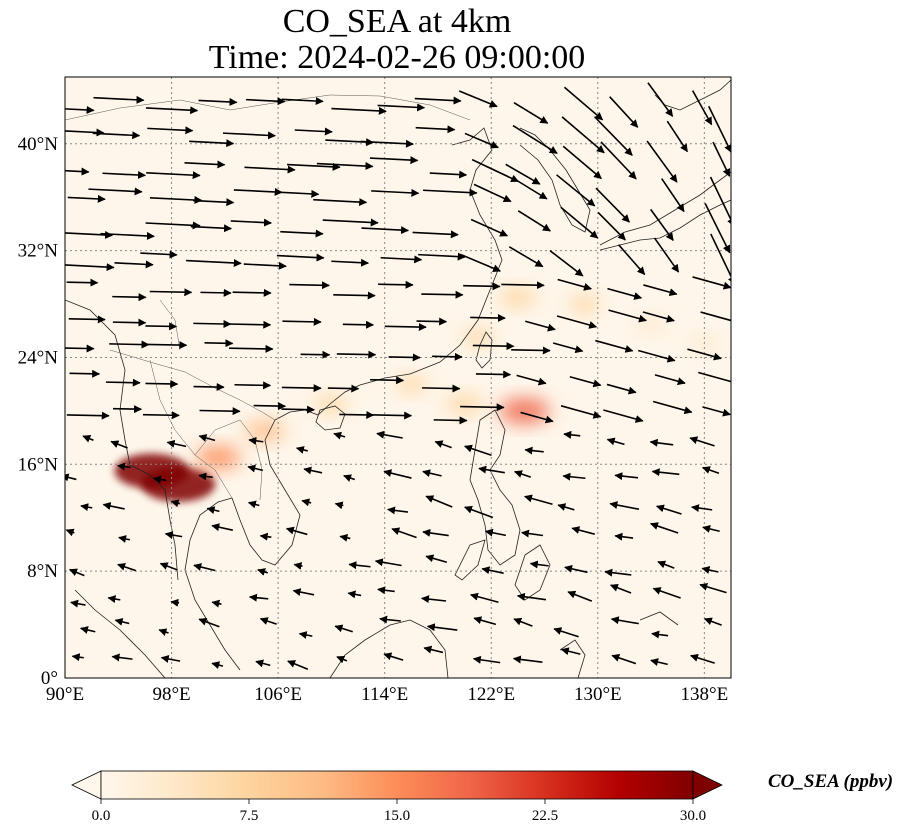 The height and width of the screenshot is (836, 916). I want to click on colorbar-extend-min, so click(86, 785).